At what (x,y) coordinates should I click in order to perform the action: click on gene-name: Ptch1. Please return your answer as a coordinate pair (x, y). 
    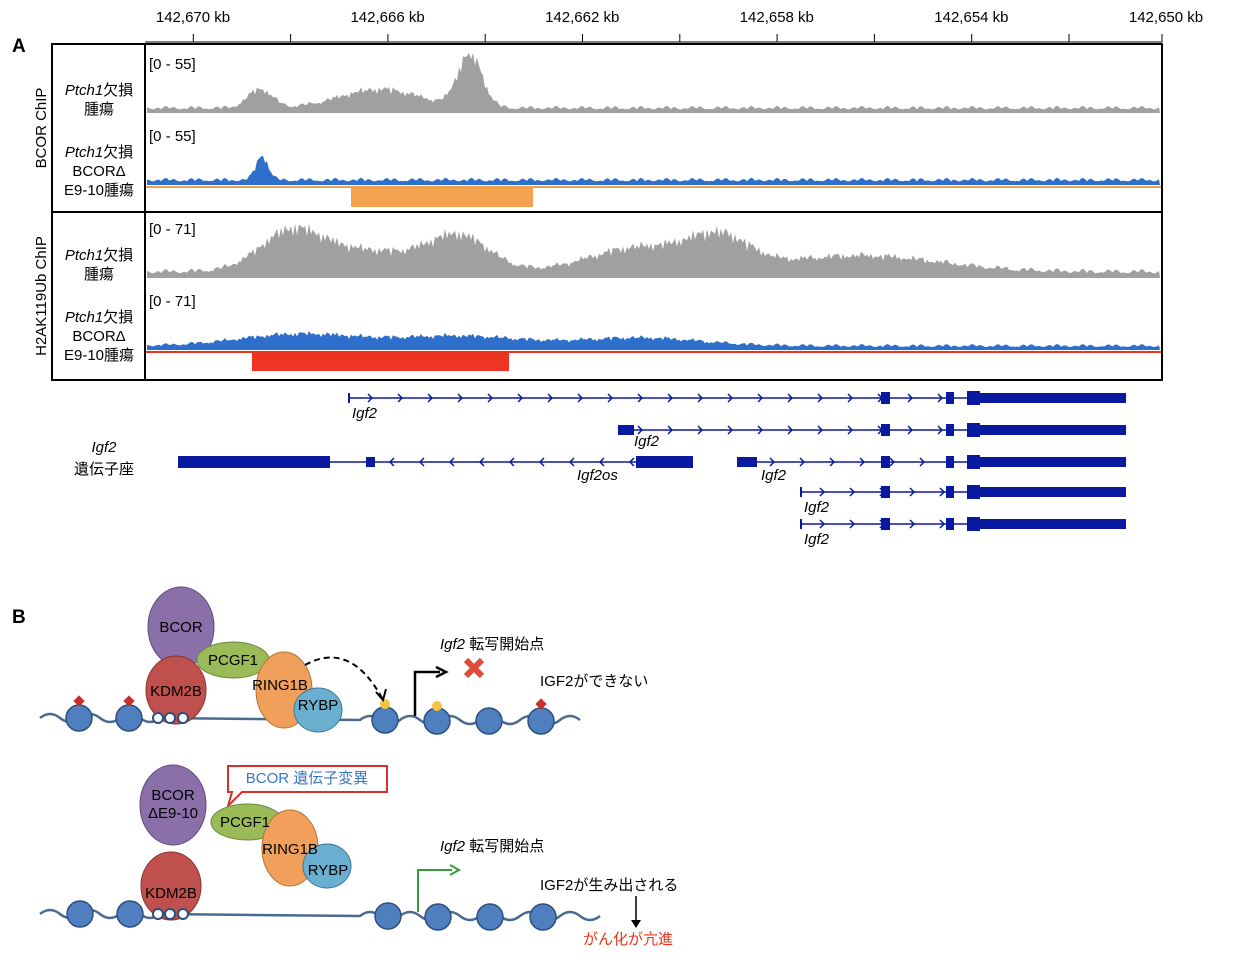
    Looking at the image, I should click on (84, 152).